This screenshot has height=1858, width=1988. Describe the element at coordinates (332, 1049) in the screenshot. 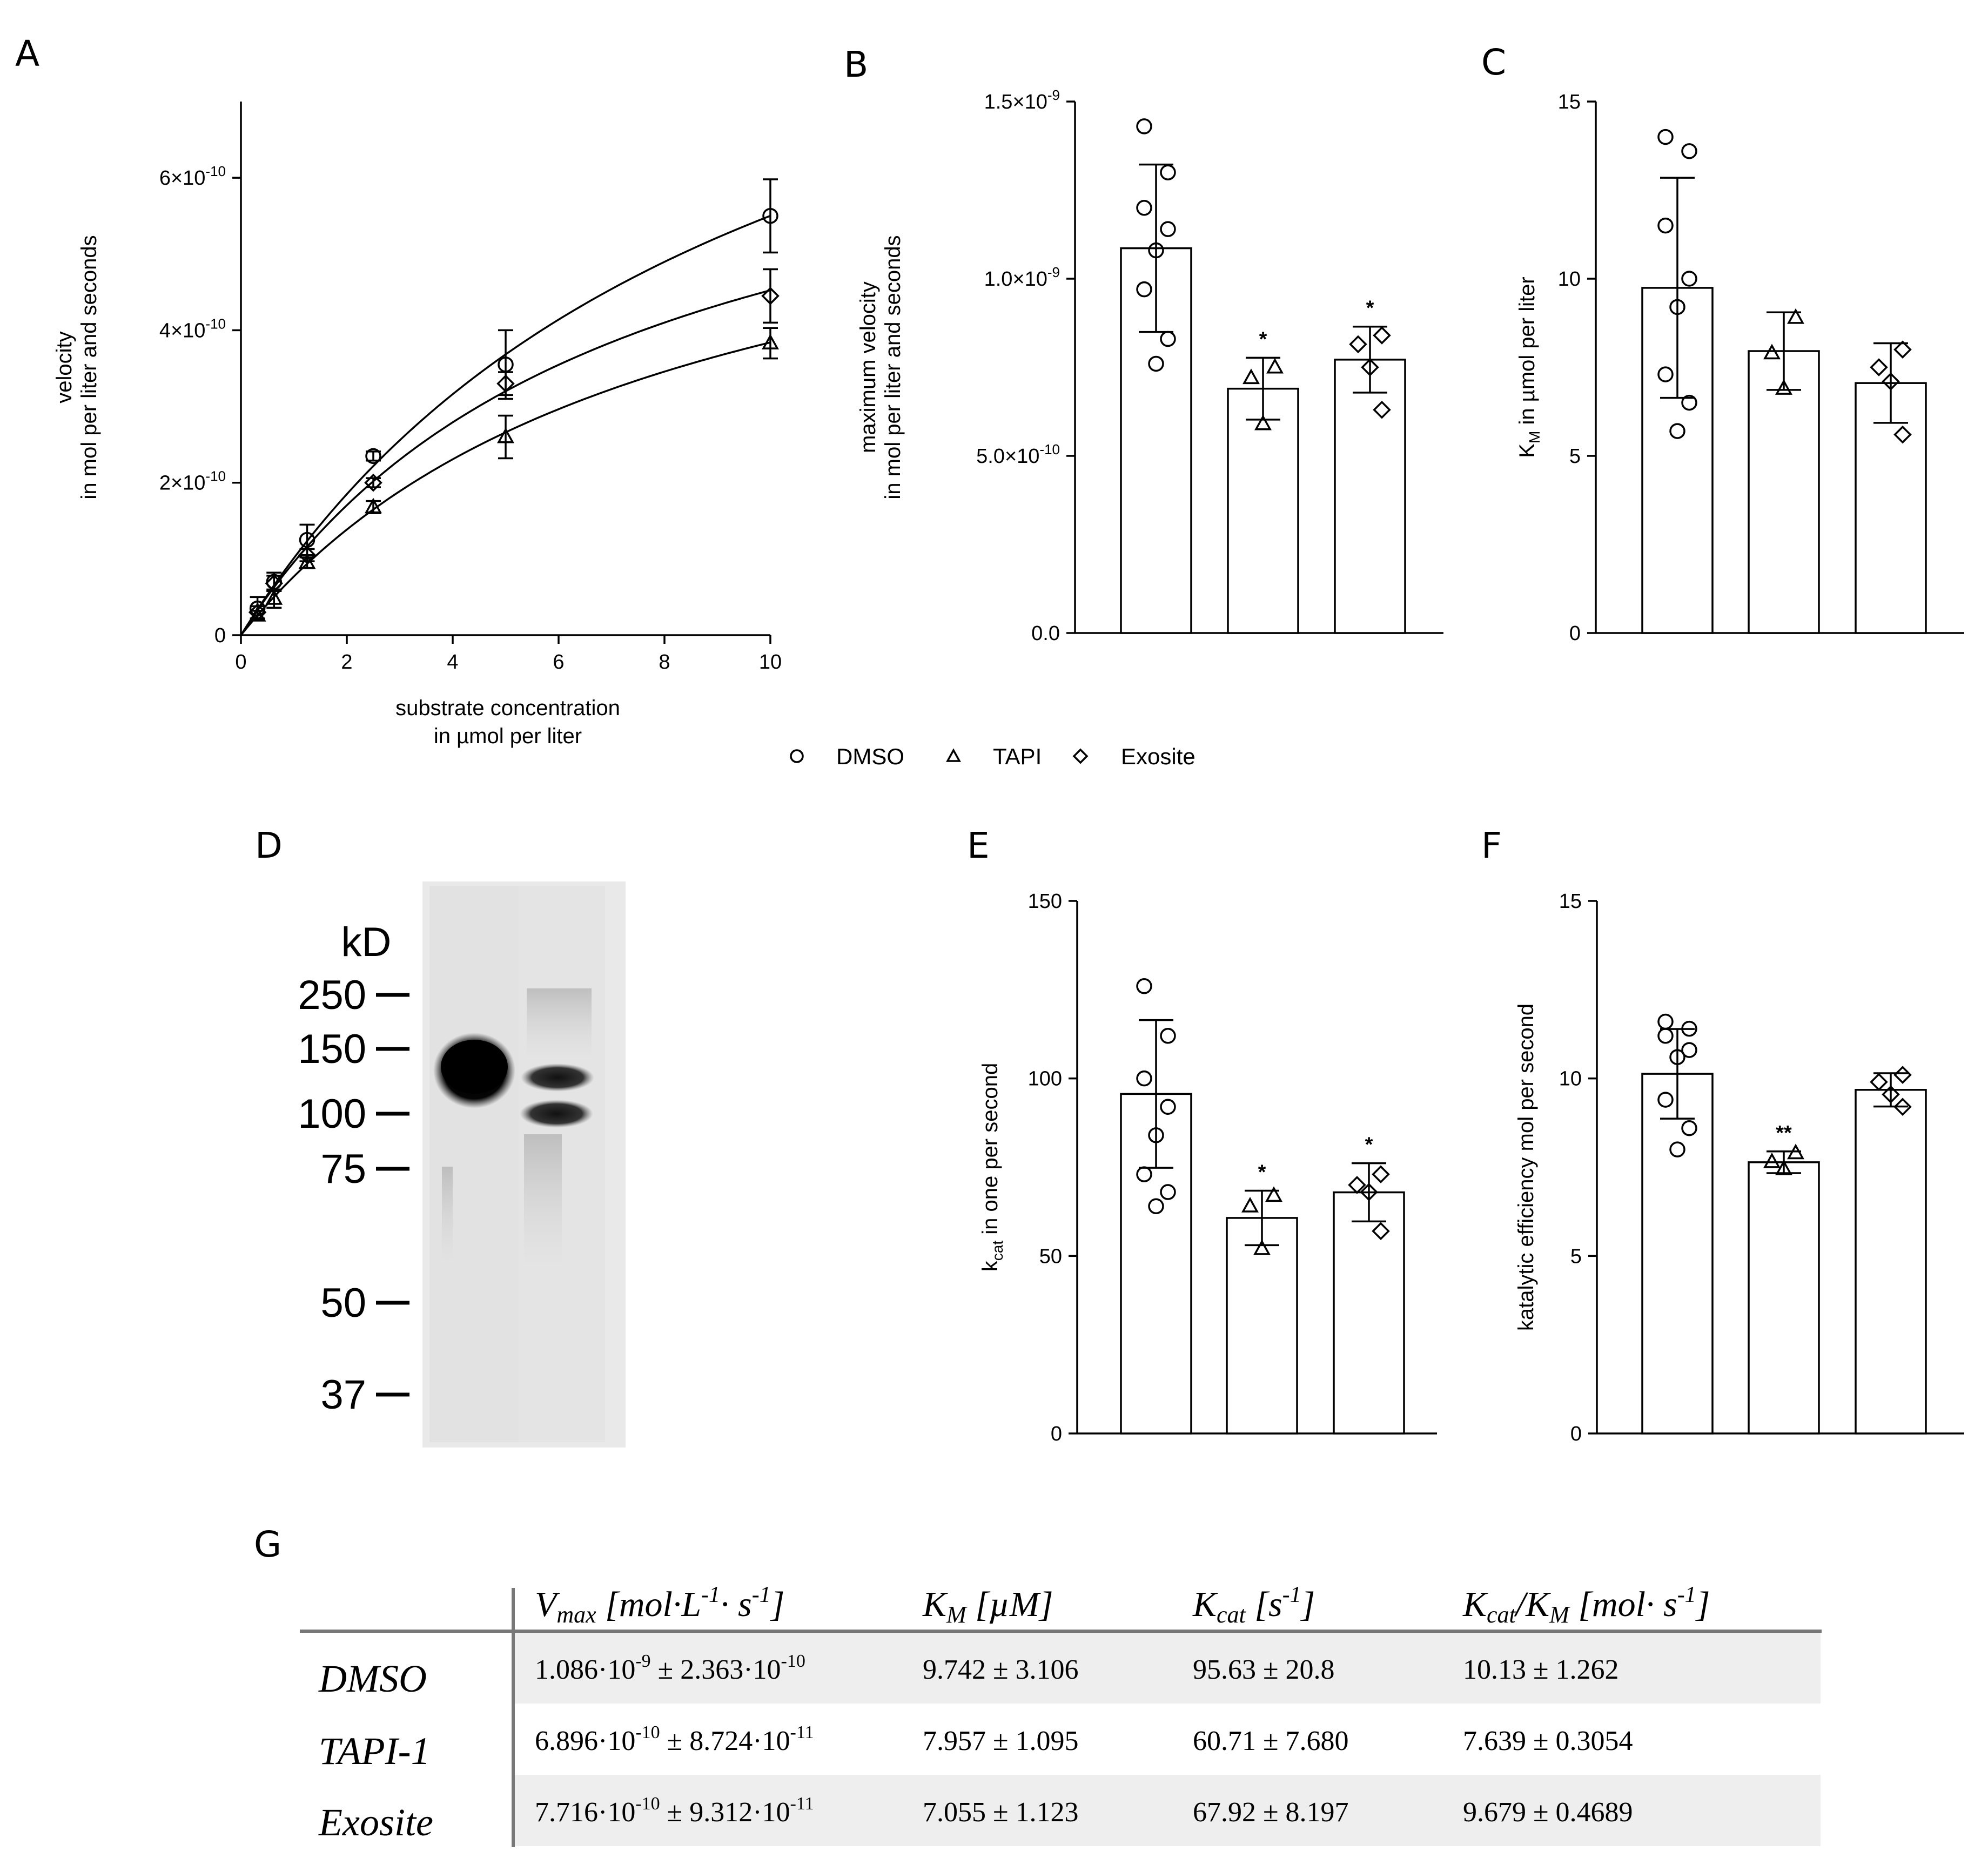

I see `blot-marker-150: 150` at that location.